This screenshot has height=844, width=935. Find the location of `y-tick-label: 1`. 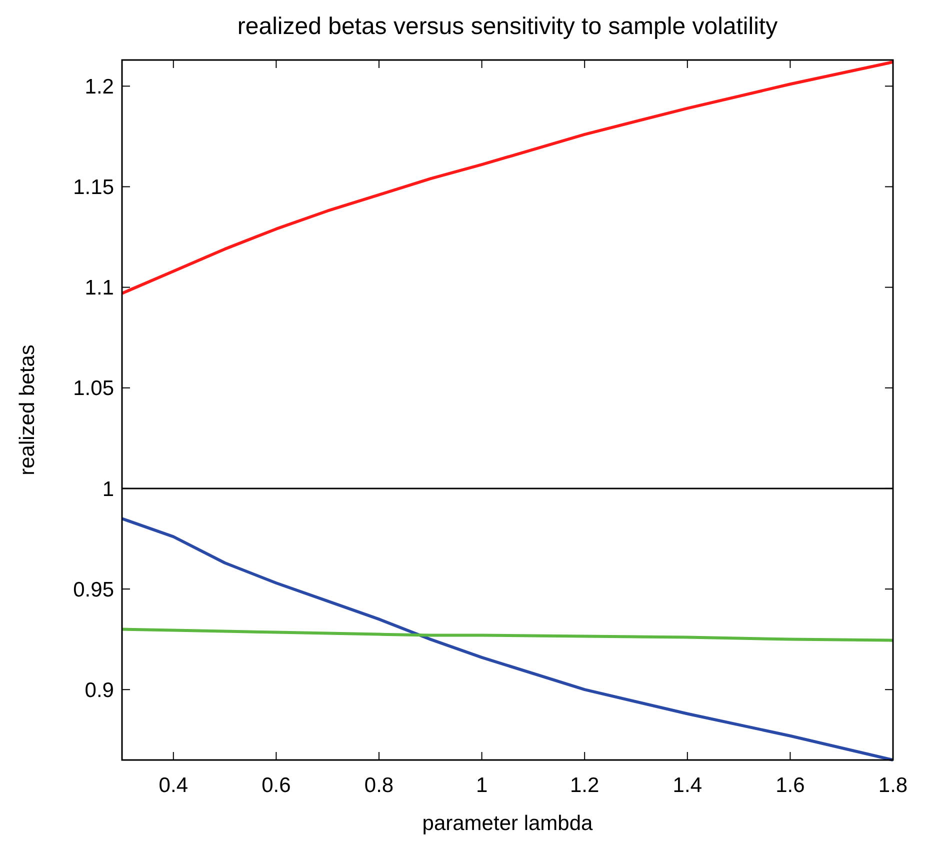

y-tick-label: 1 is located at coordinates (108, 489).